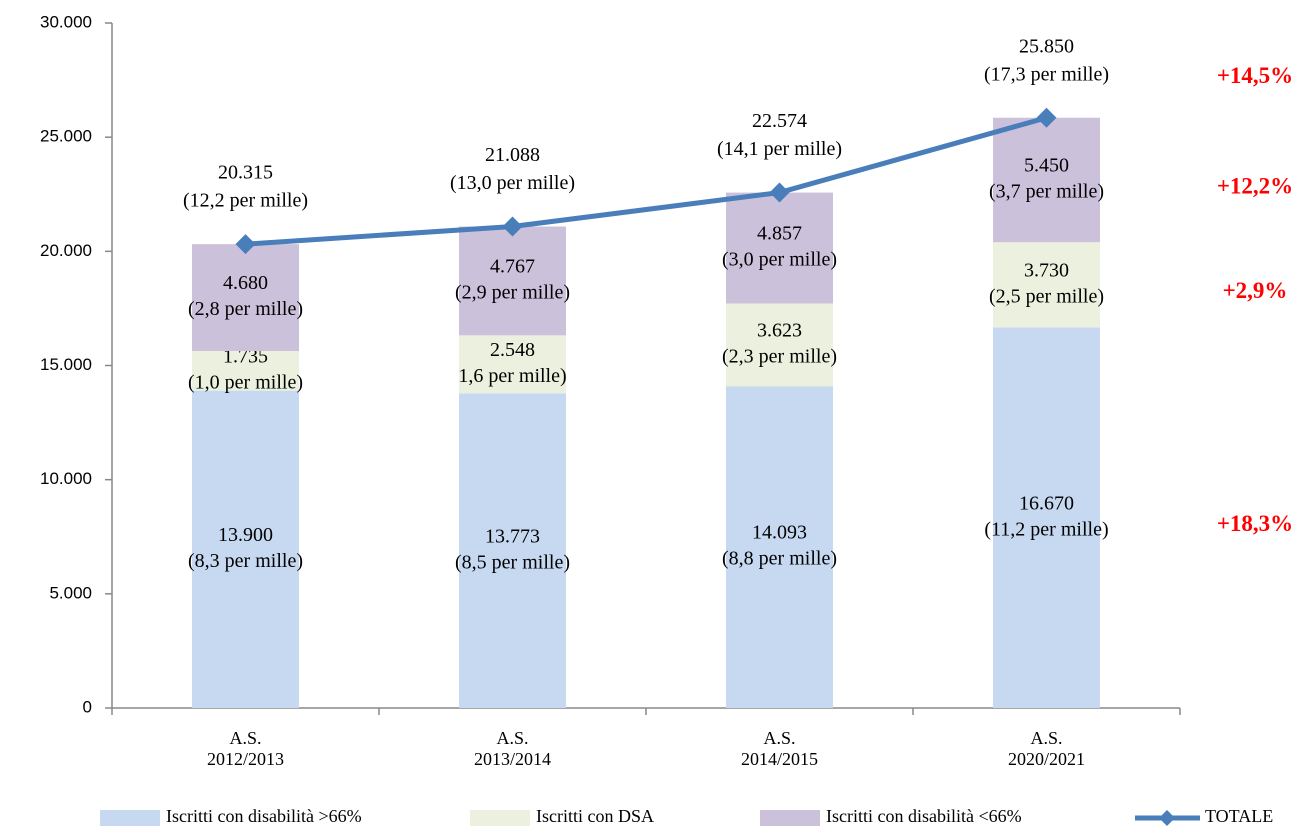 The height and width of the screenshot is (831, 1314). What do you see at coordinates (66, 21) in the screenshot?
I see `y-tick-label: 30.000` at bounding box center [66, 21].